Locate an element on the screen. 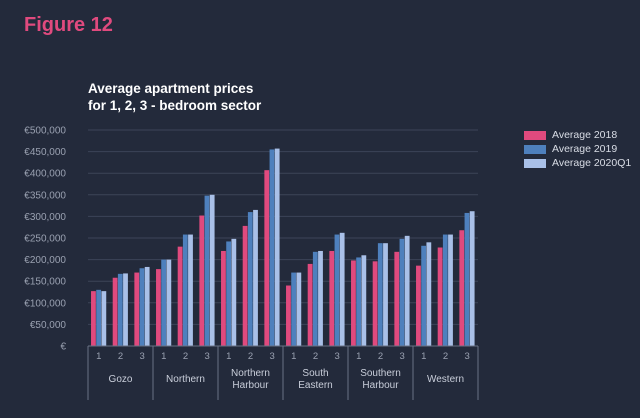 The image size is (640, 418). legend-swatch-2019 is located at coordinates (535, 149).